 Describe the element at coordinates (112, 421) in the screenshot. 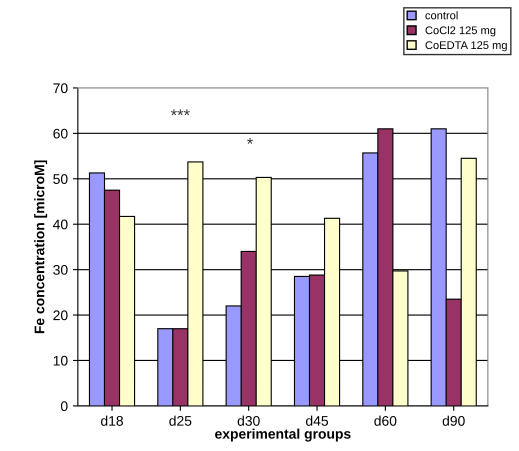

I see `x-tick-label: d18` at that location.